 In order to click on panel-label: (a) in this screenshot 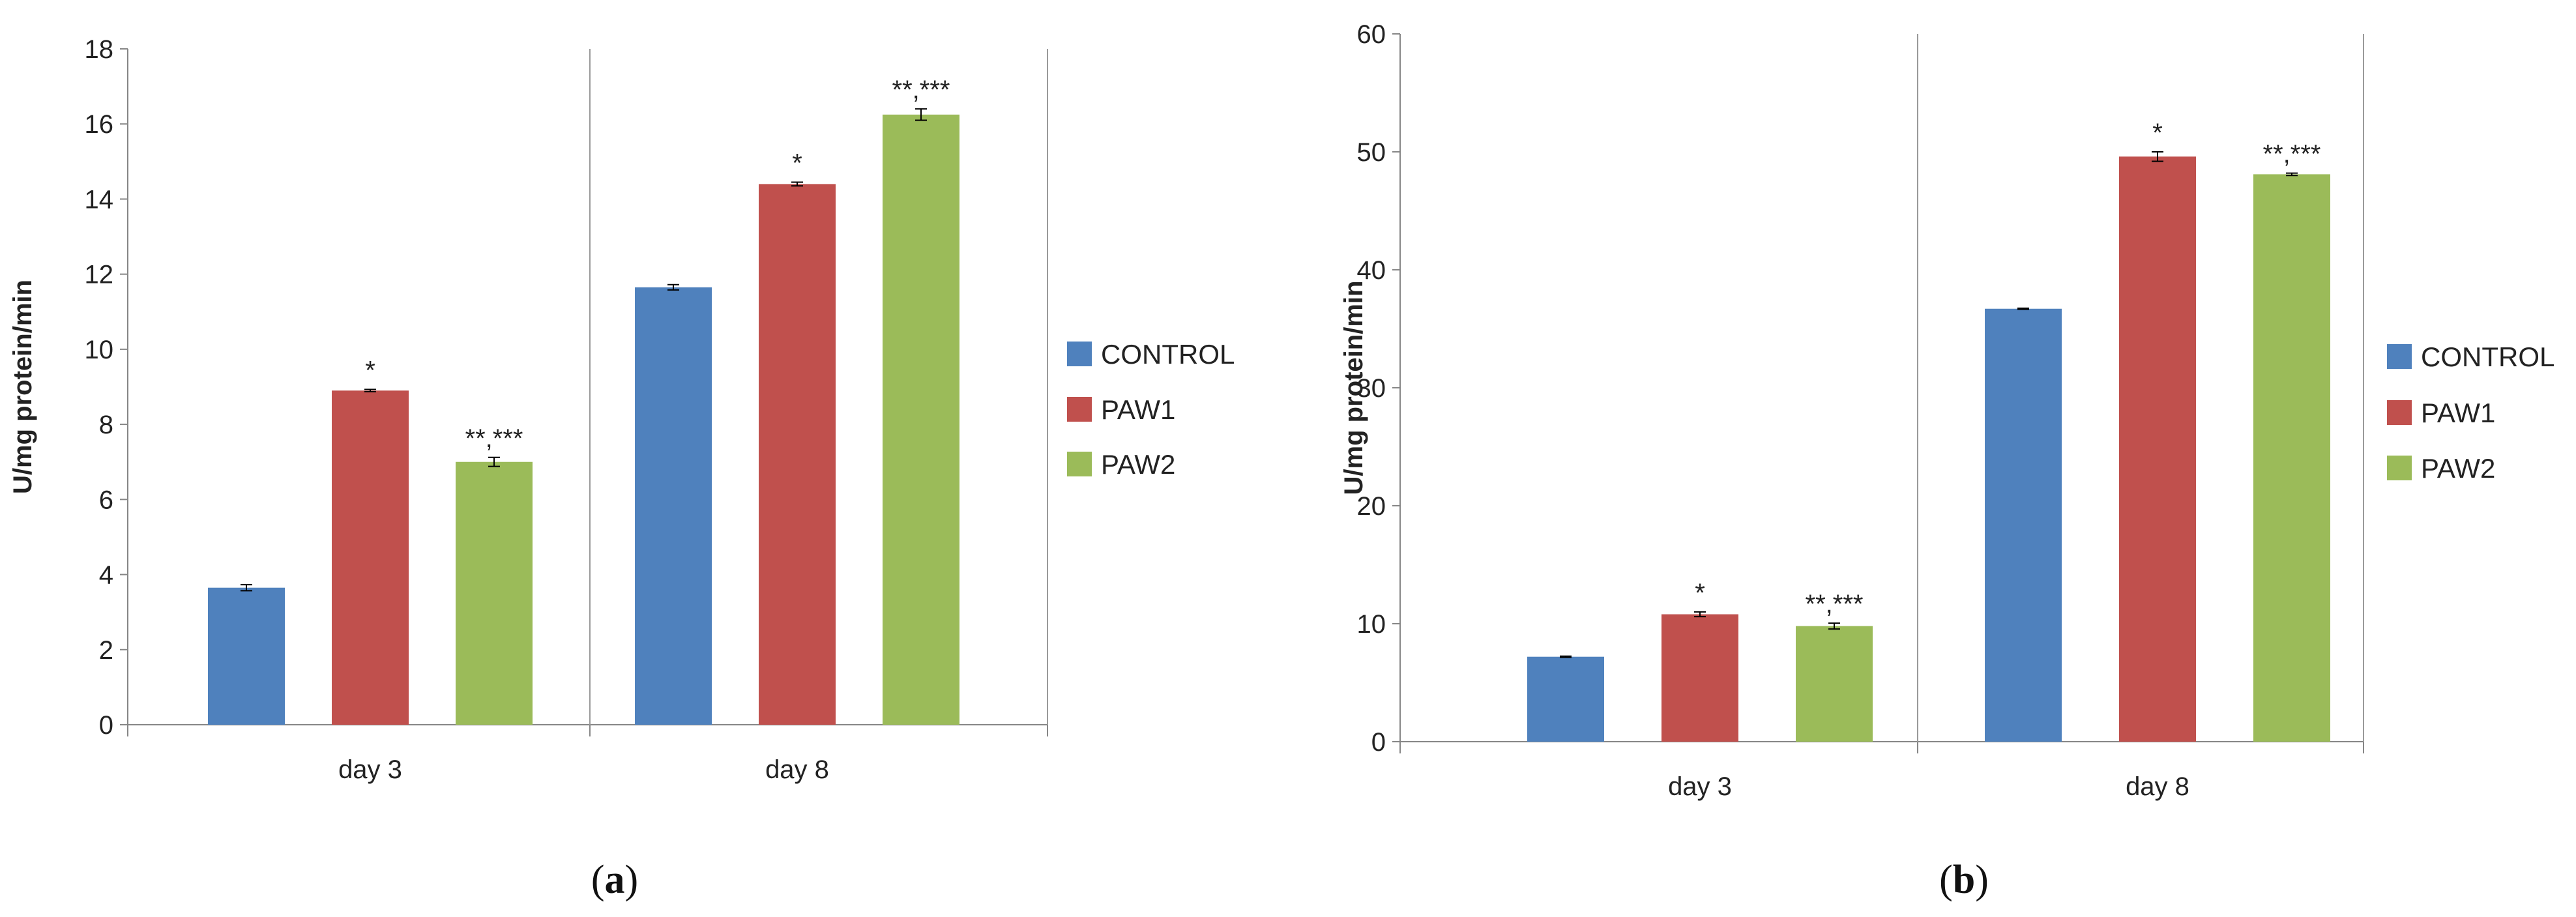, I will do `click(614, 880)`.